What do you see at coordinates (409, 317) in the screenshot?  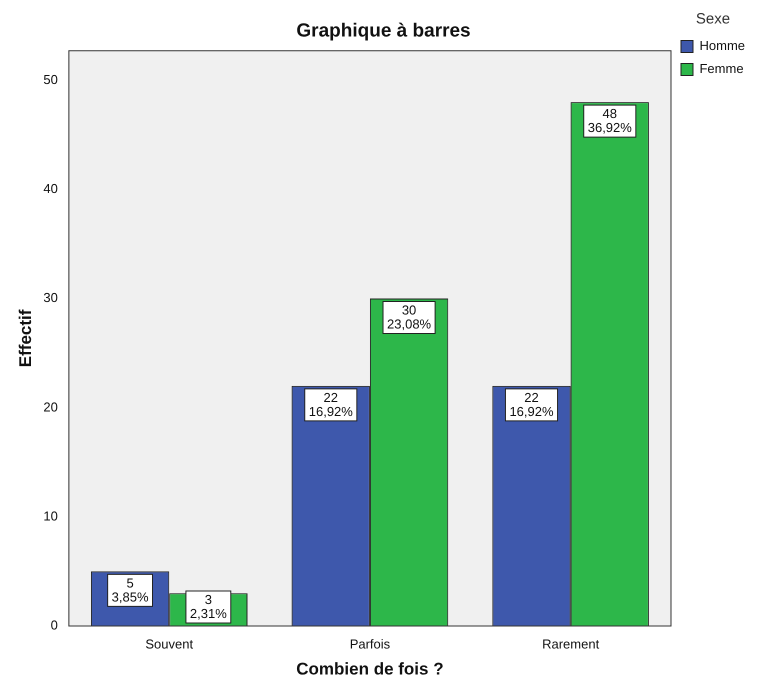 I see `data-label: 30 23,08%` at bounding box center [409, 317].